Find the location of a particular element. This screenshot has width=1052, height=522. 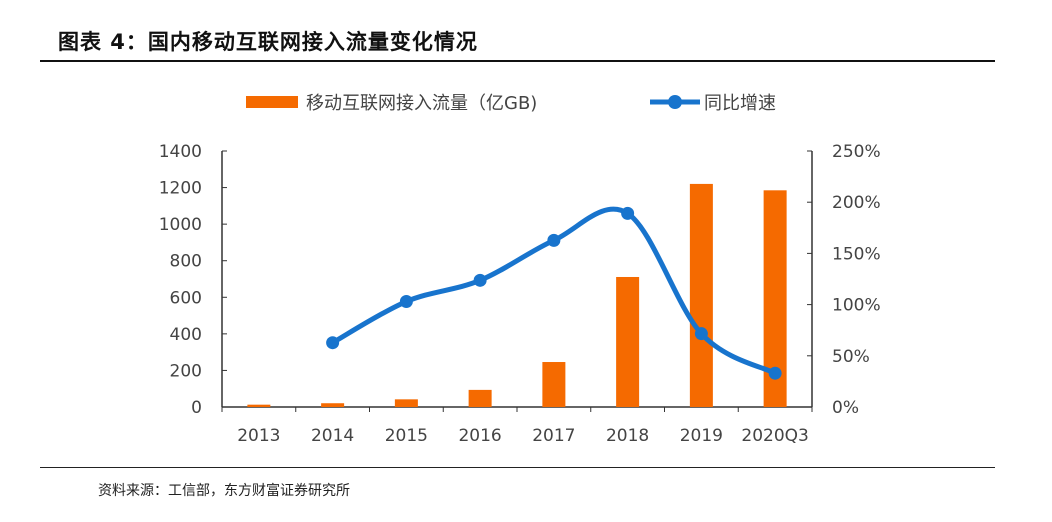

source-note: 资料来源：工信部，东方财富证券研究所 is located at coordinates (224, 491).